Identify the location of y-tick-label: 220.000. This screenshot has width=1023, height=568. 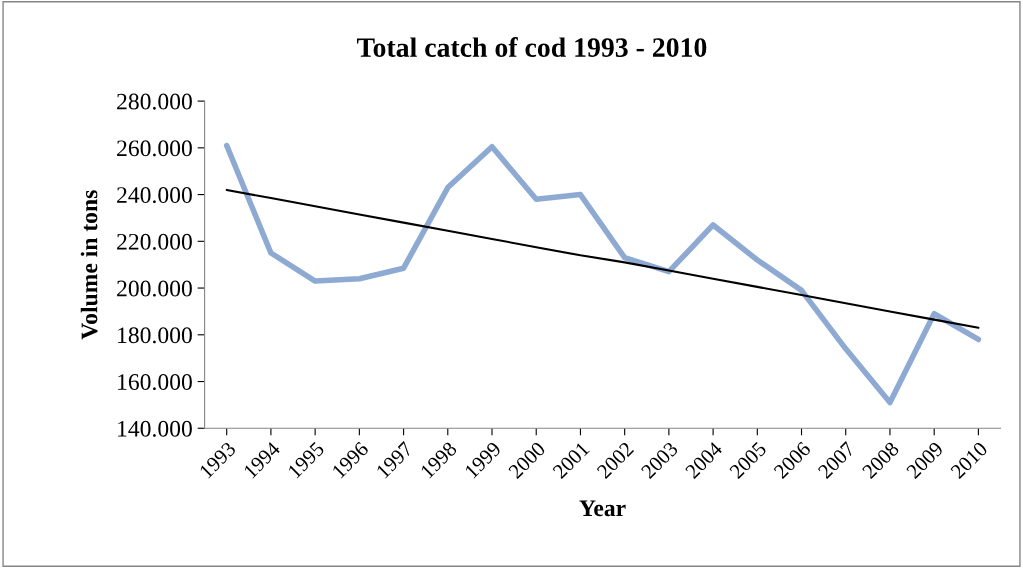
(154, 241).